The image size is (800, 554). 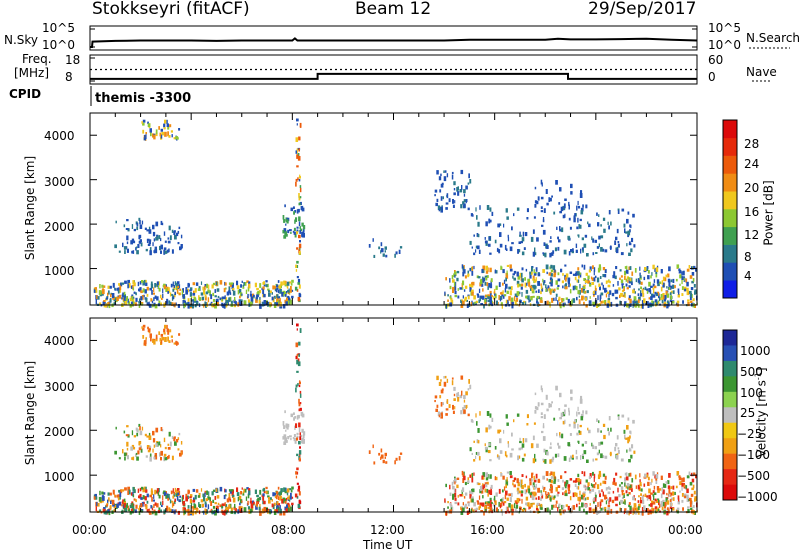 I want to click on velocity-ytick-2000: 2000, so click(x=59, y=432).